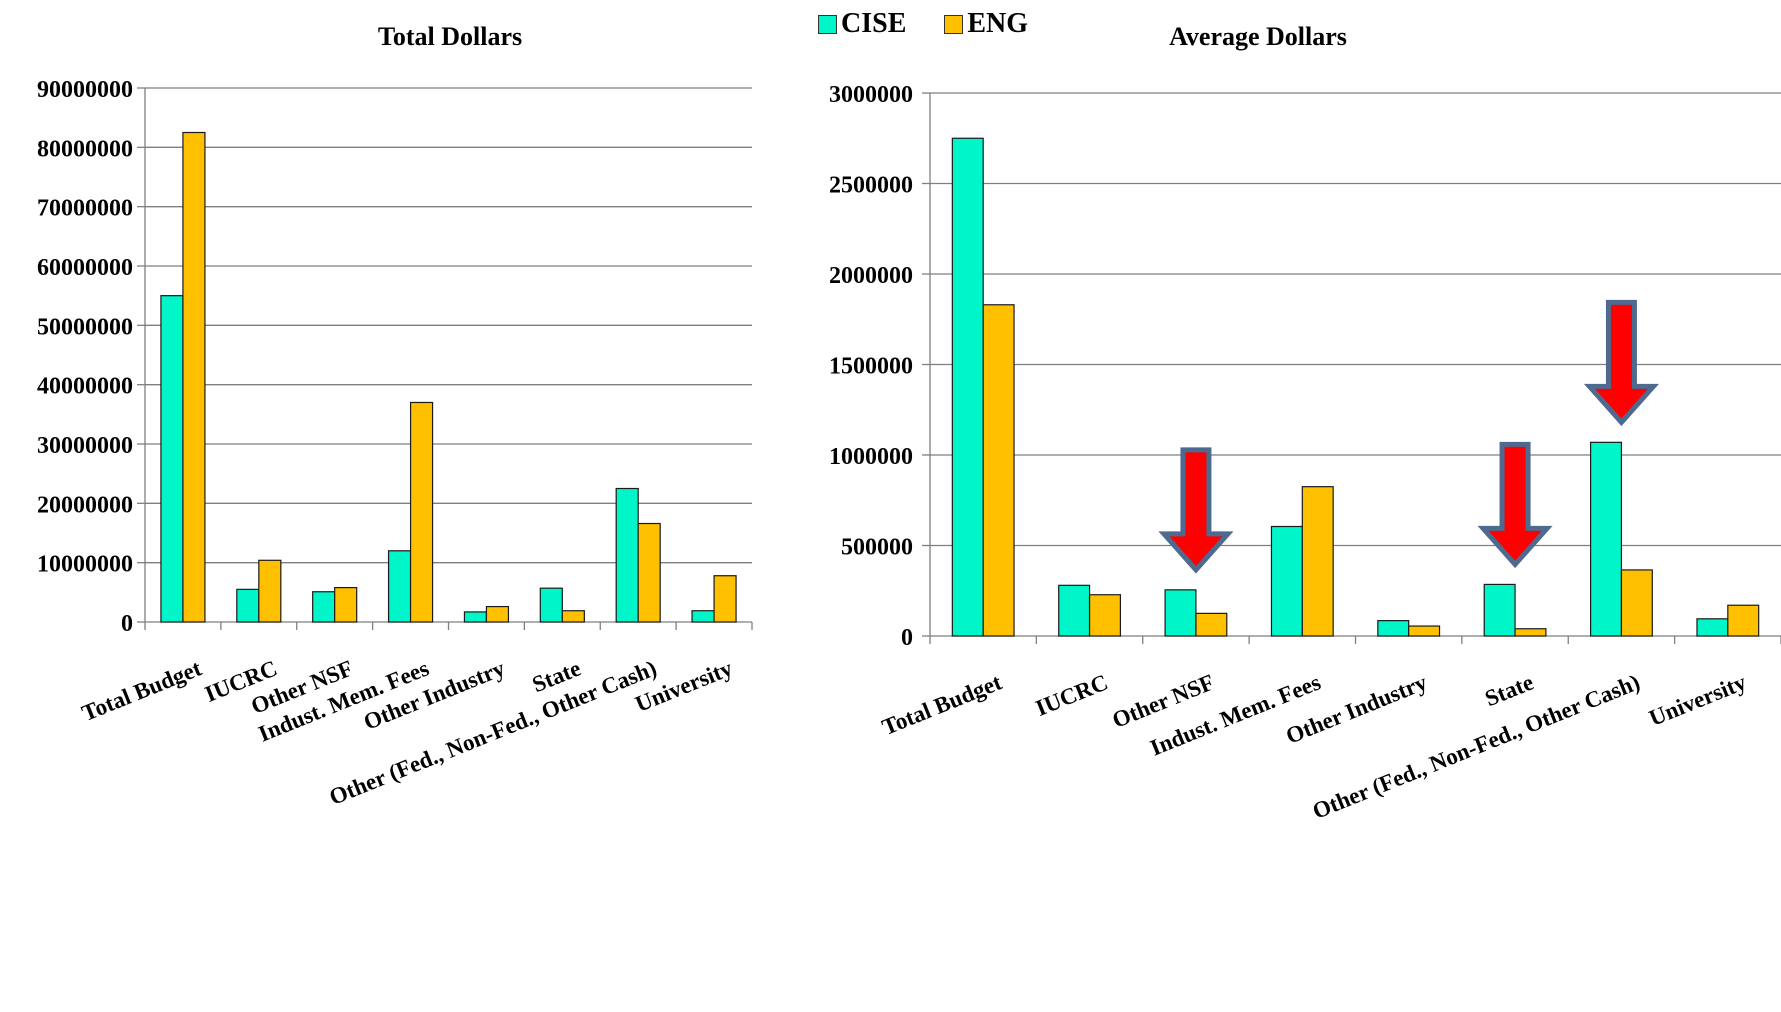 This screenshot has height=1012, width=1781. What do you see at coordinates (85, 149) in the screenshot?
I see `y-tick-label: 80000000` at bounding box center [85, 149].